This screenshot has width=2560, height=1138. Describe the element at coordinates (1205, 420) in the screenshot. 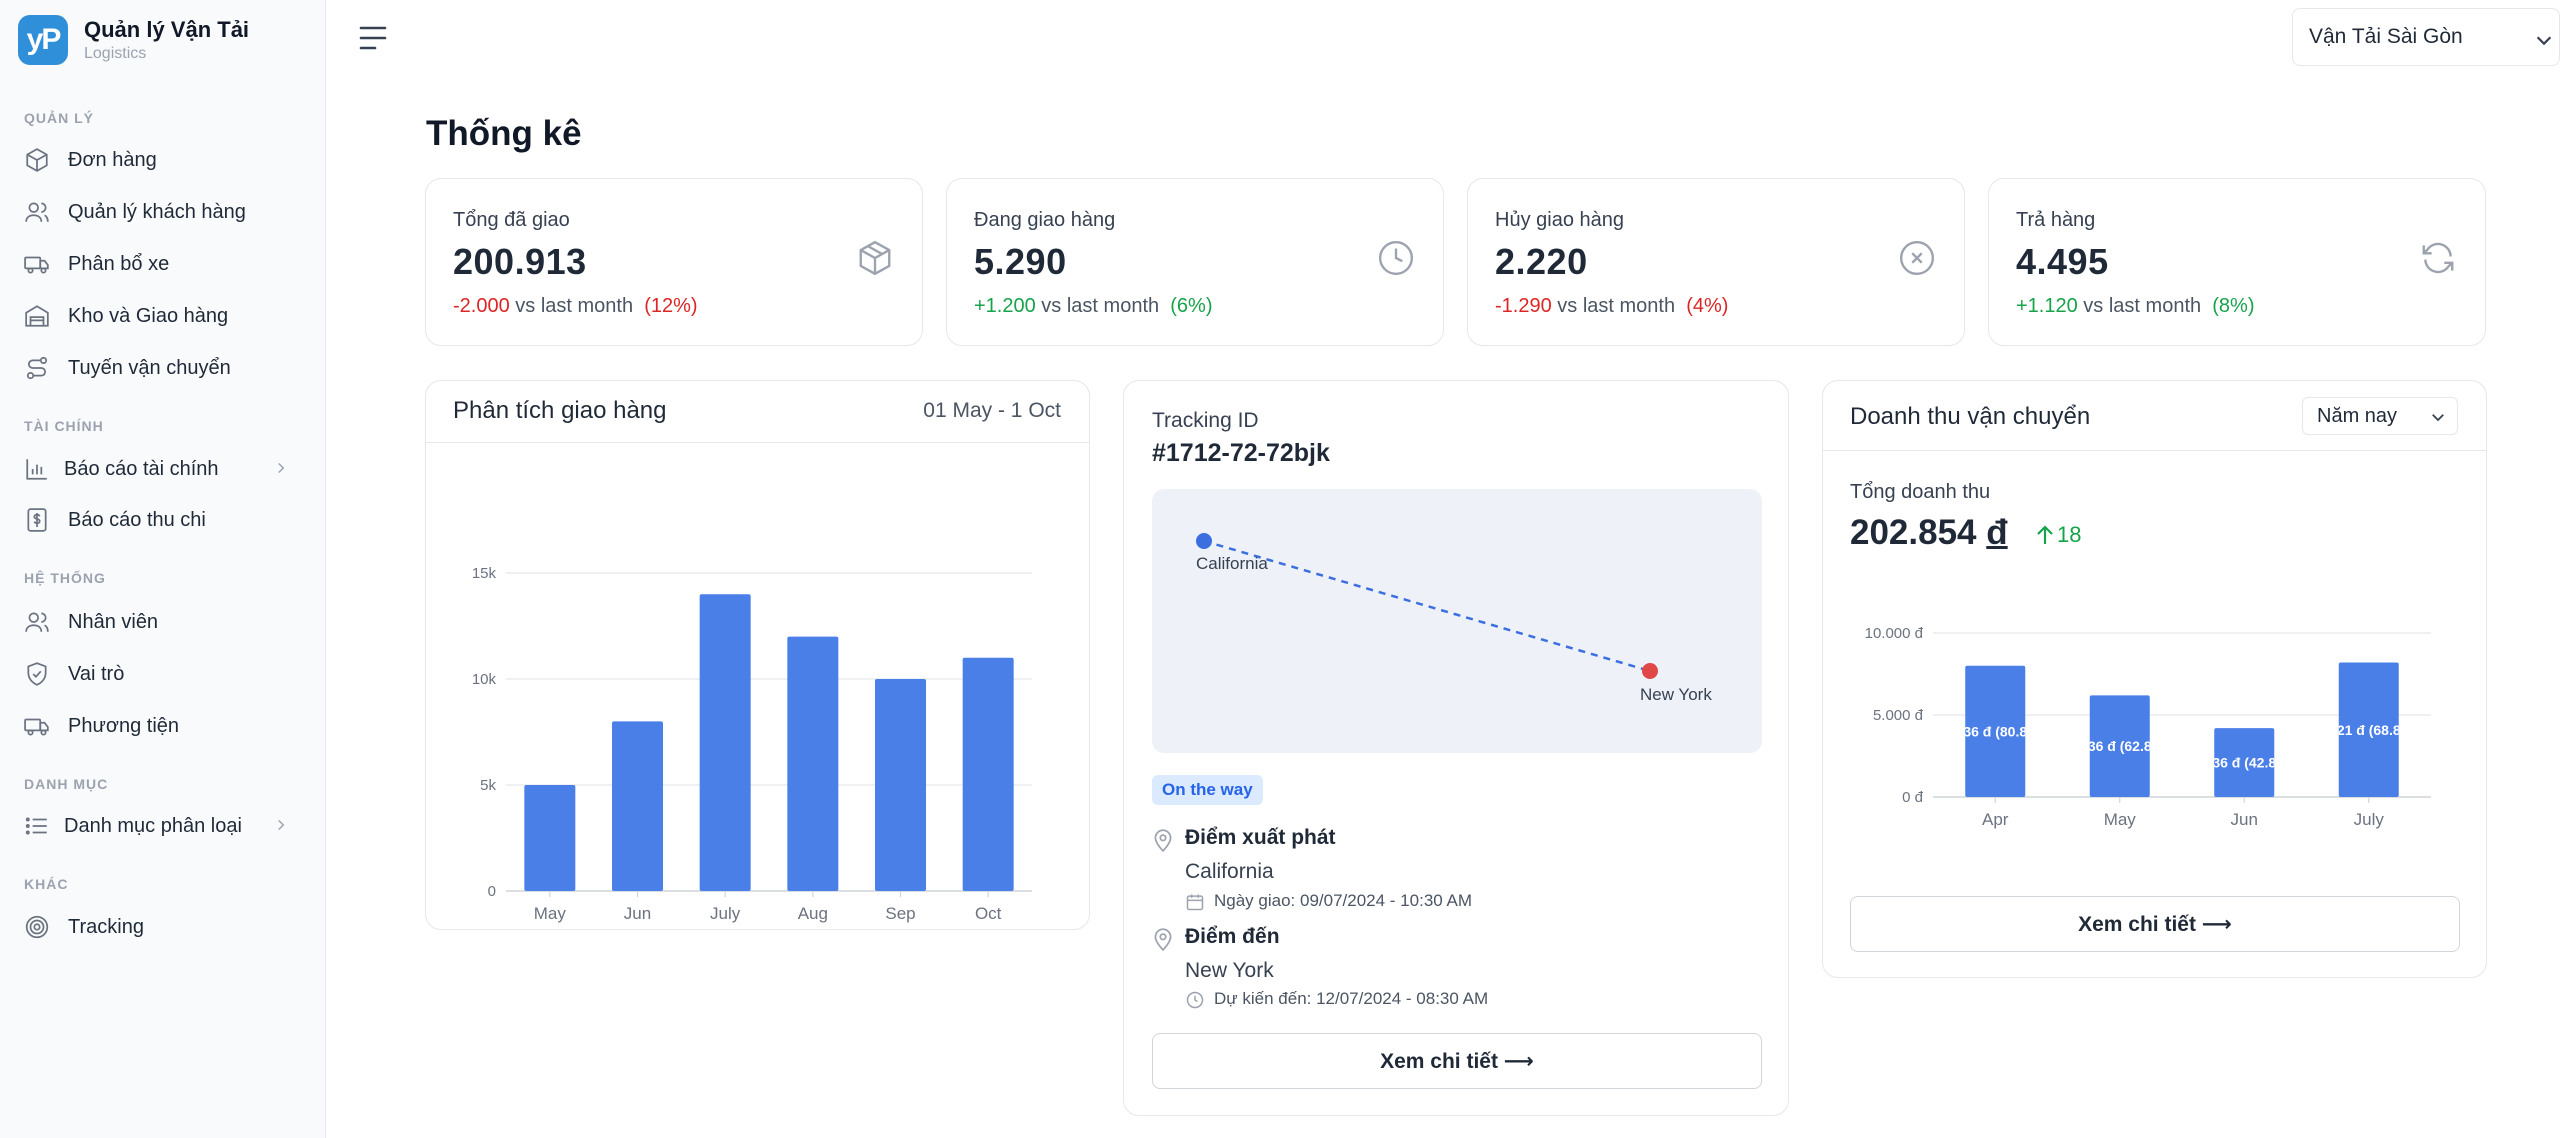

I see `tracking-id-label: Tracking ID` at that location.